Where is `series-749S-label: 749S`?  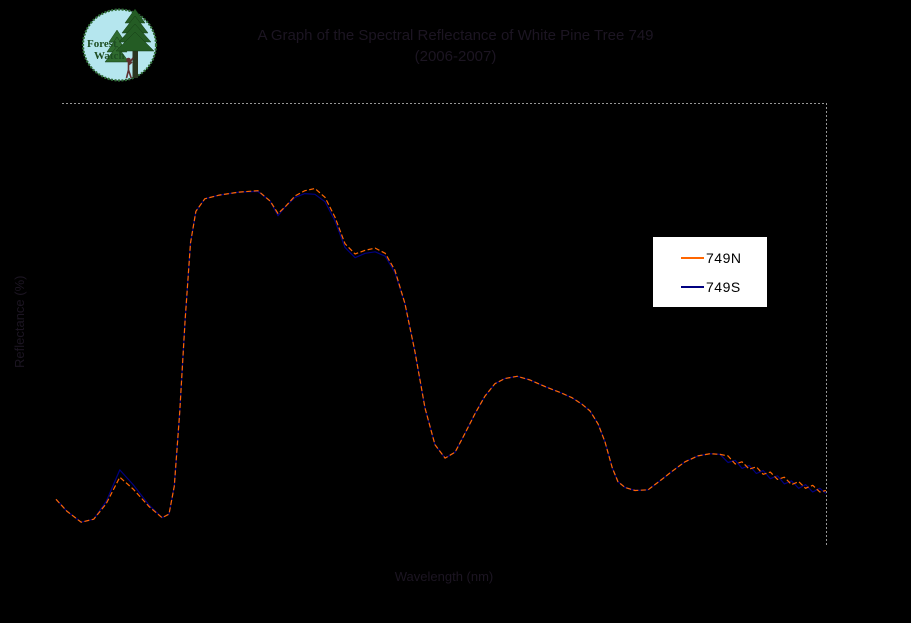
series-749S-label: 749S is located at coordinates (723, 286).